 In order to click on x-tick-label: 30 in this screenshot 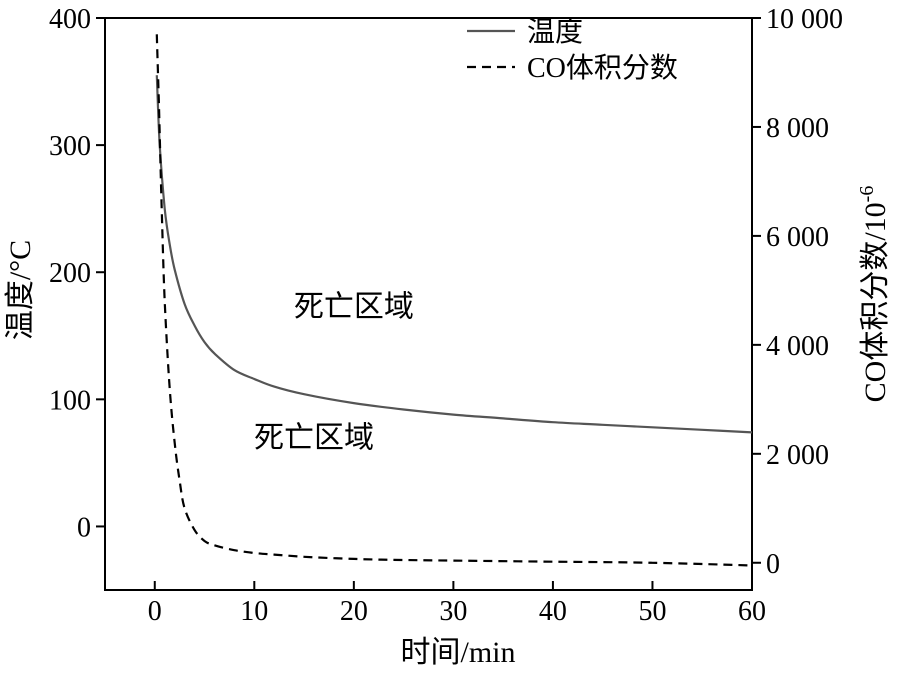, I will do `click(453, 611)`.